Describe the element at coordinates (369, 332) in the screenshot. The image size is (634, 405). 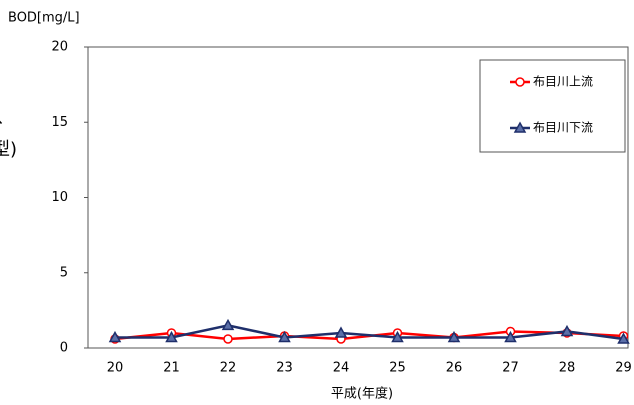
I see `series-line` at that location.